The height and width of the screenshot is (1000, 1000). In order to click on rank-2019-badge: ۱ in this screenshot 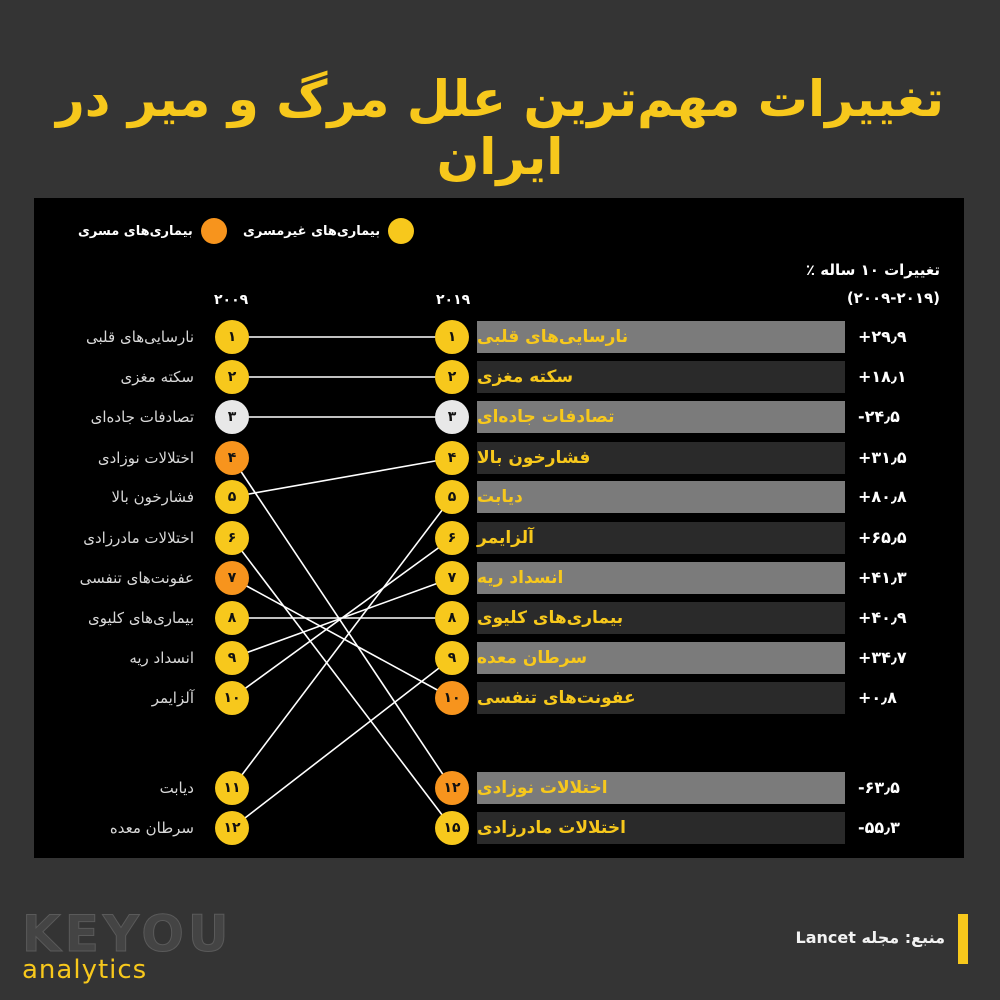, I will do `click(452, 337)`.